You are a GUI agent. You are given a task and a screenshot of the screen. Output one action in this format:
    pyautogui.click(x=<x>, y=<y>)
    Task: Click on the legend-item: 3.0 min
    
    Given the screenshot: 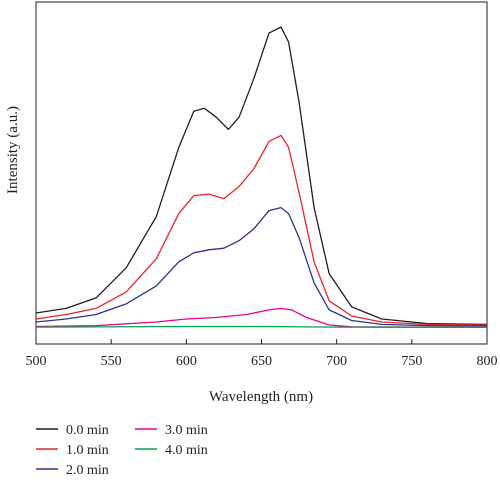 What is the action you would take?
    pyautogui.click(x=171, y=430)
    